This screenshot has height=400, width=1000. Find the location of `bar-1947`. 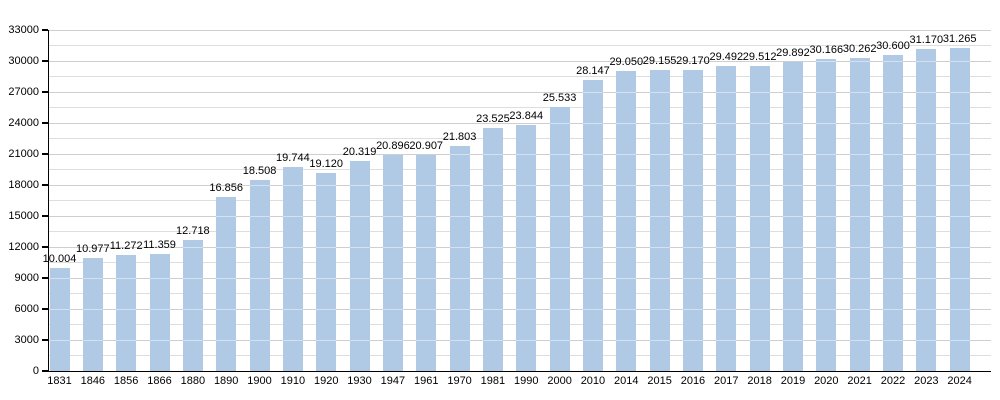

bar-1947 is located at coordinates (392, 263).